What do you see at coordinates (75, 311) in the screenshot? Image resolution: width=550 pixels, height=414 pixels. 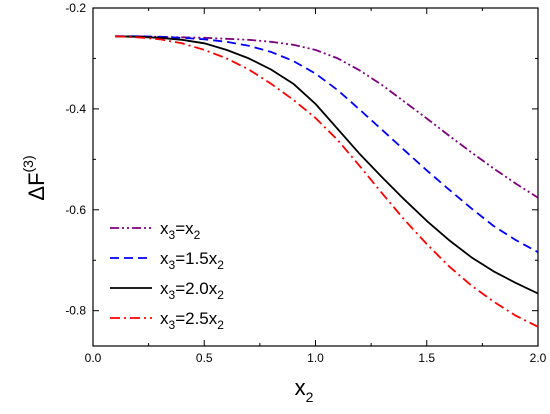 I see `y-tick-label: -0.8` at bounding box center [75, 311].